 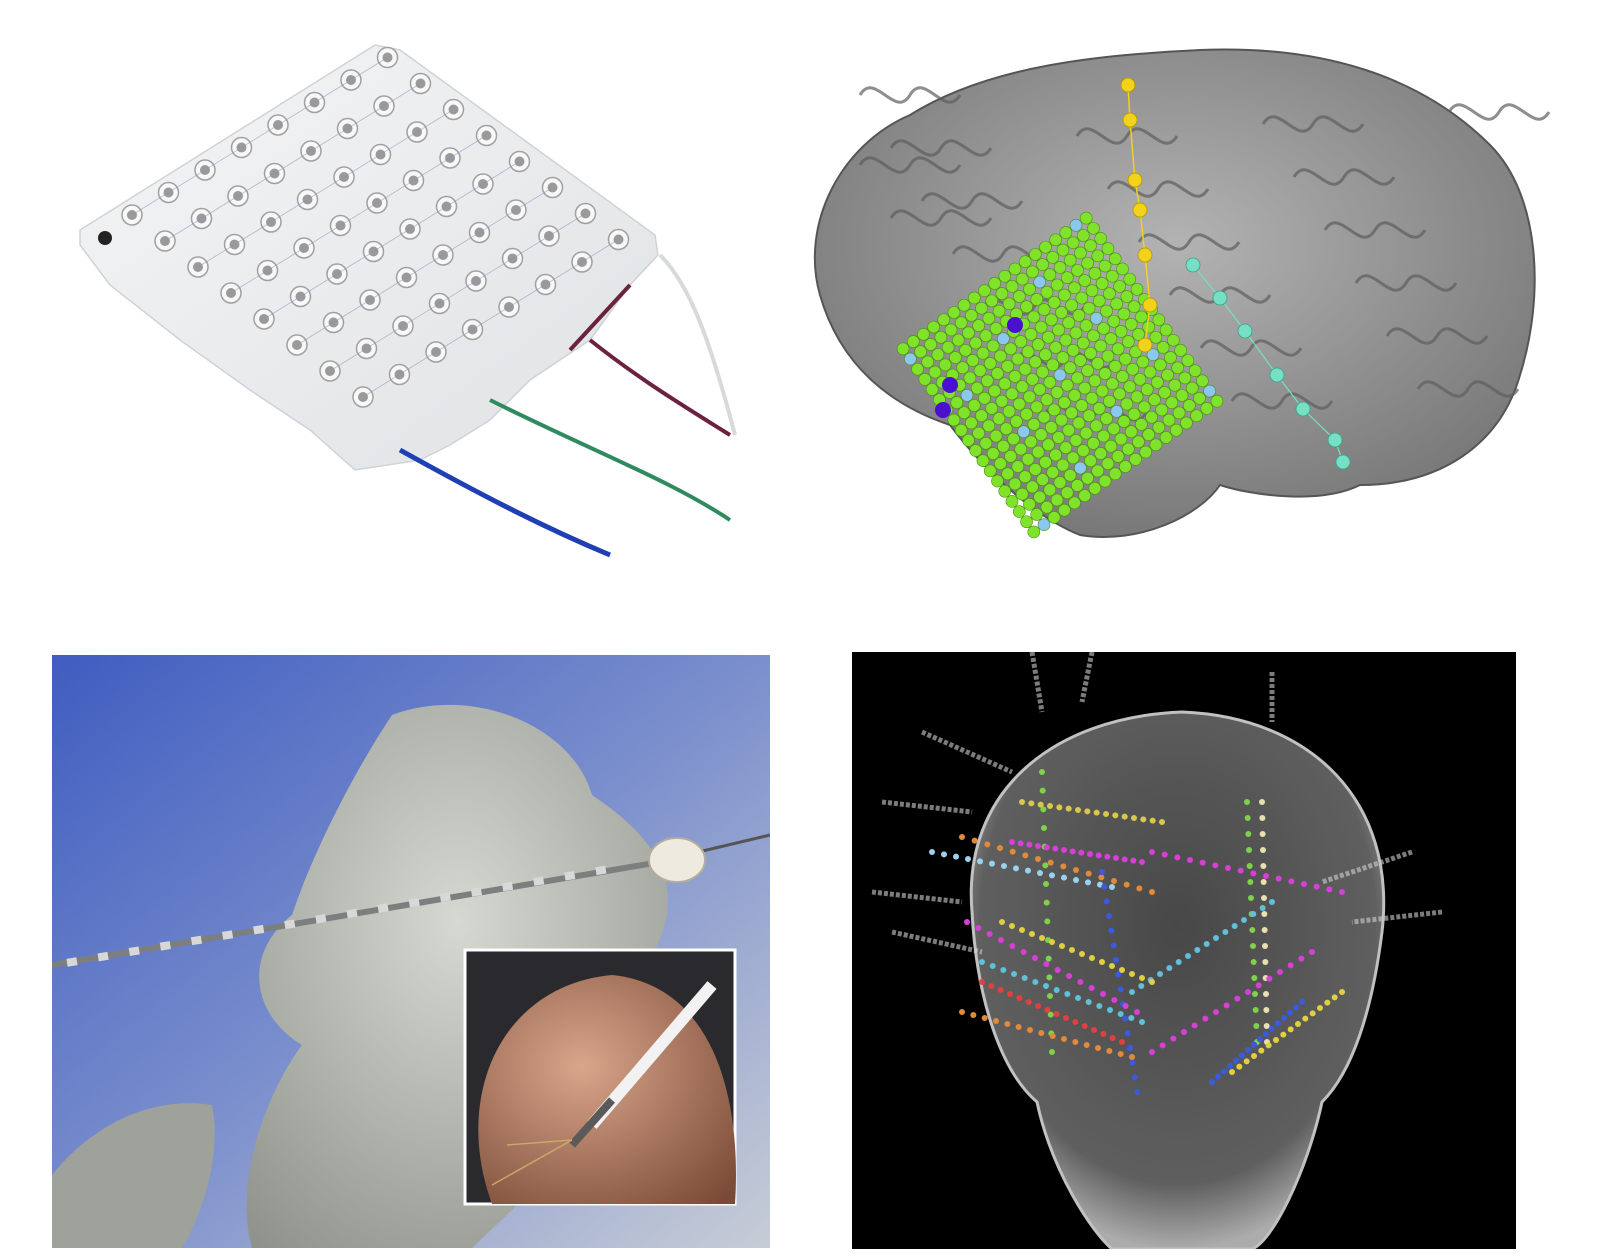 What do you see at coordinates (917, 897) in the screenshot?
I see `electrode-anchor` at bounding box center [917, 897].